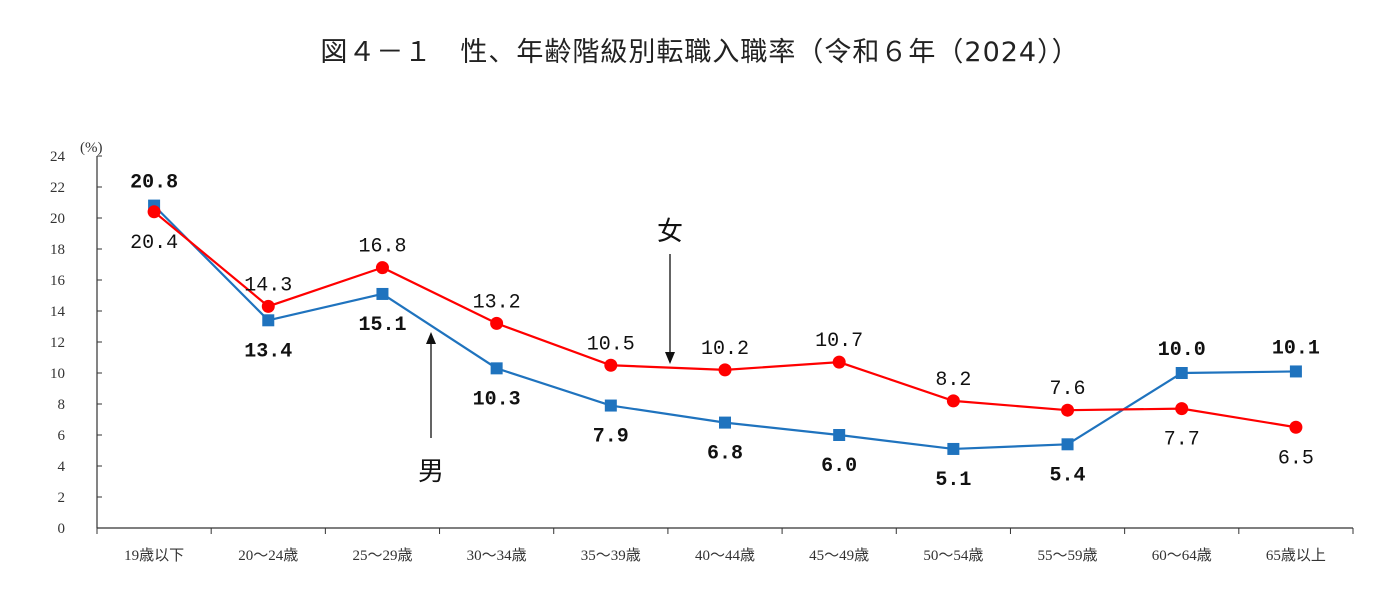 The height and width of the screenshot is (603, 1400). Describe the element at coordinates (725, 454) in the screenshot. I see `male-data-label: 6.8` at that location.